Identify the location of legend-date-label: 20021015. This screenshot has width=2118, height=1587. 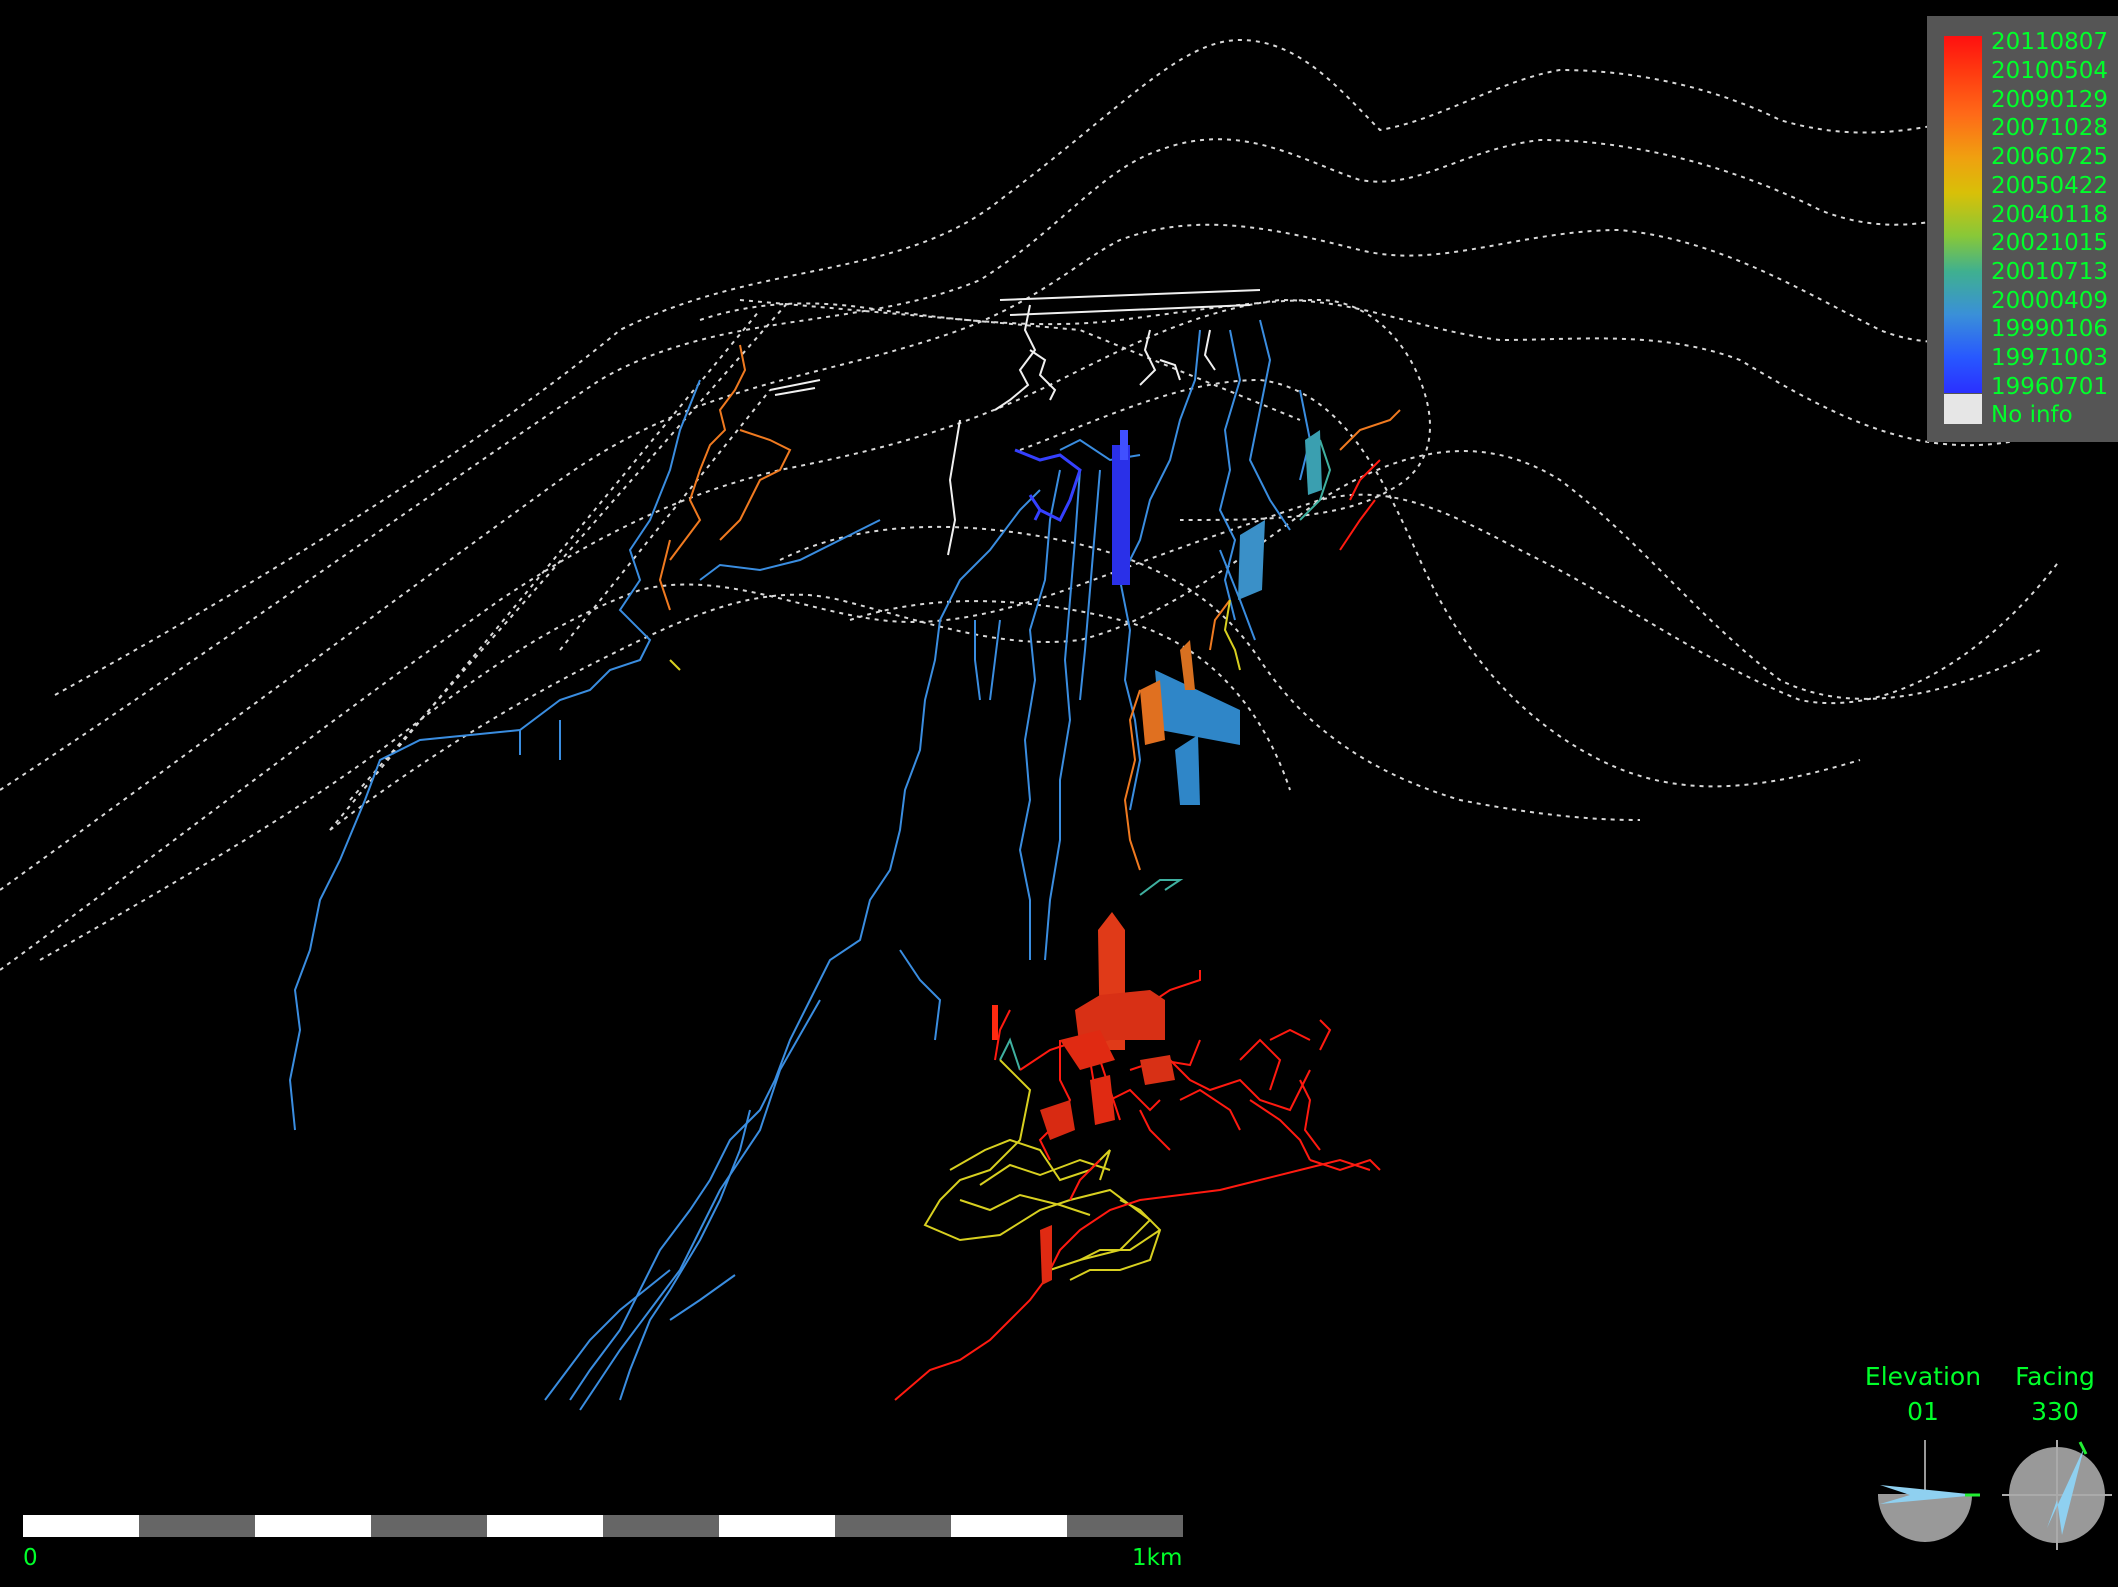
(2050, 243).